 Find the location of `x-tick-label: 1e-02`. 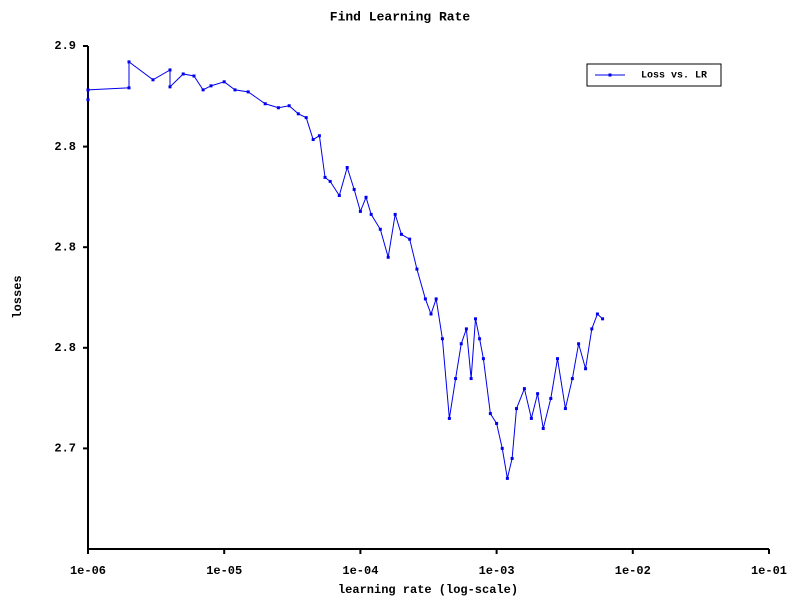

x-tick-label: 1e-02 is located at coordinates (633, 571).